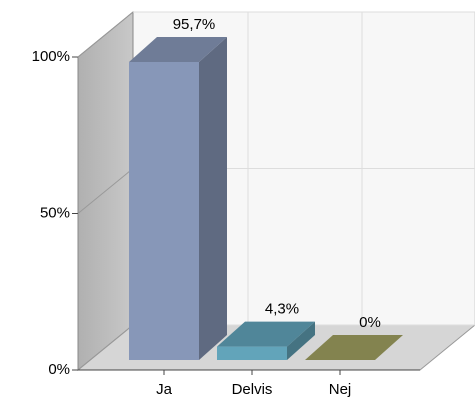  I want to click on y-tick-label: 100%, so click(51, 56).